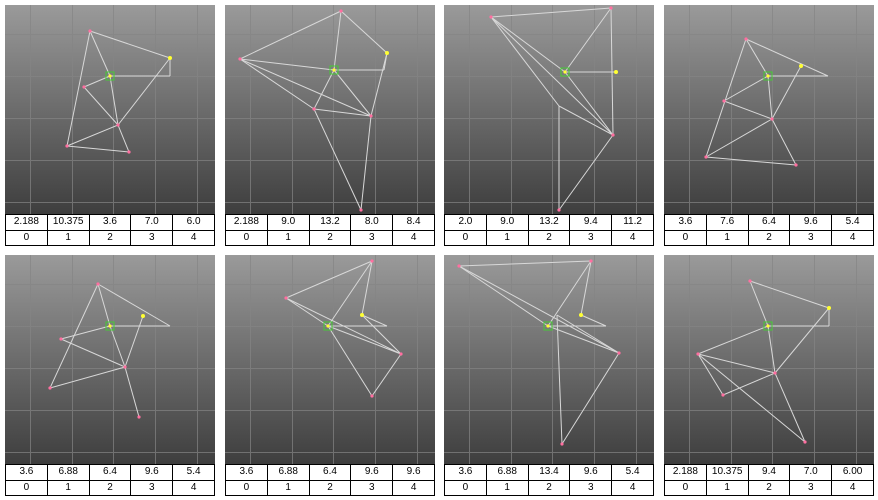  I want to click on parameter-value-cell: 7.6, so click(727, 222).